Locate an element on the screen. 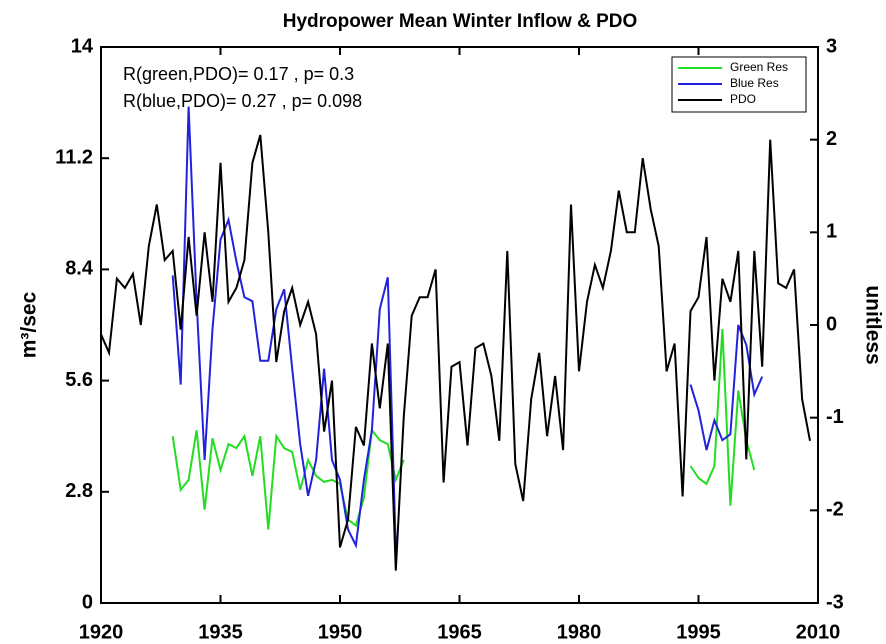 The image size is (886, 644). x-tick-label: 1920 is located at coordinates (101, 632).